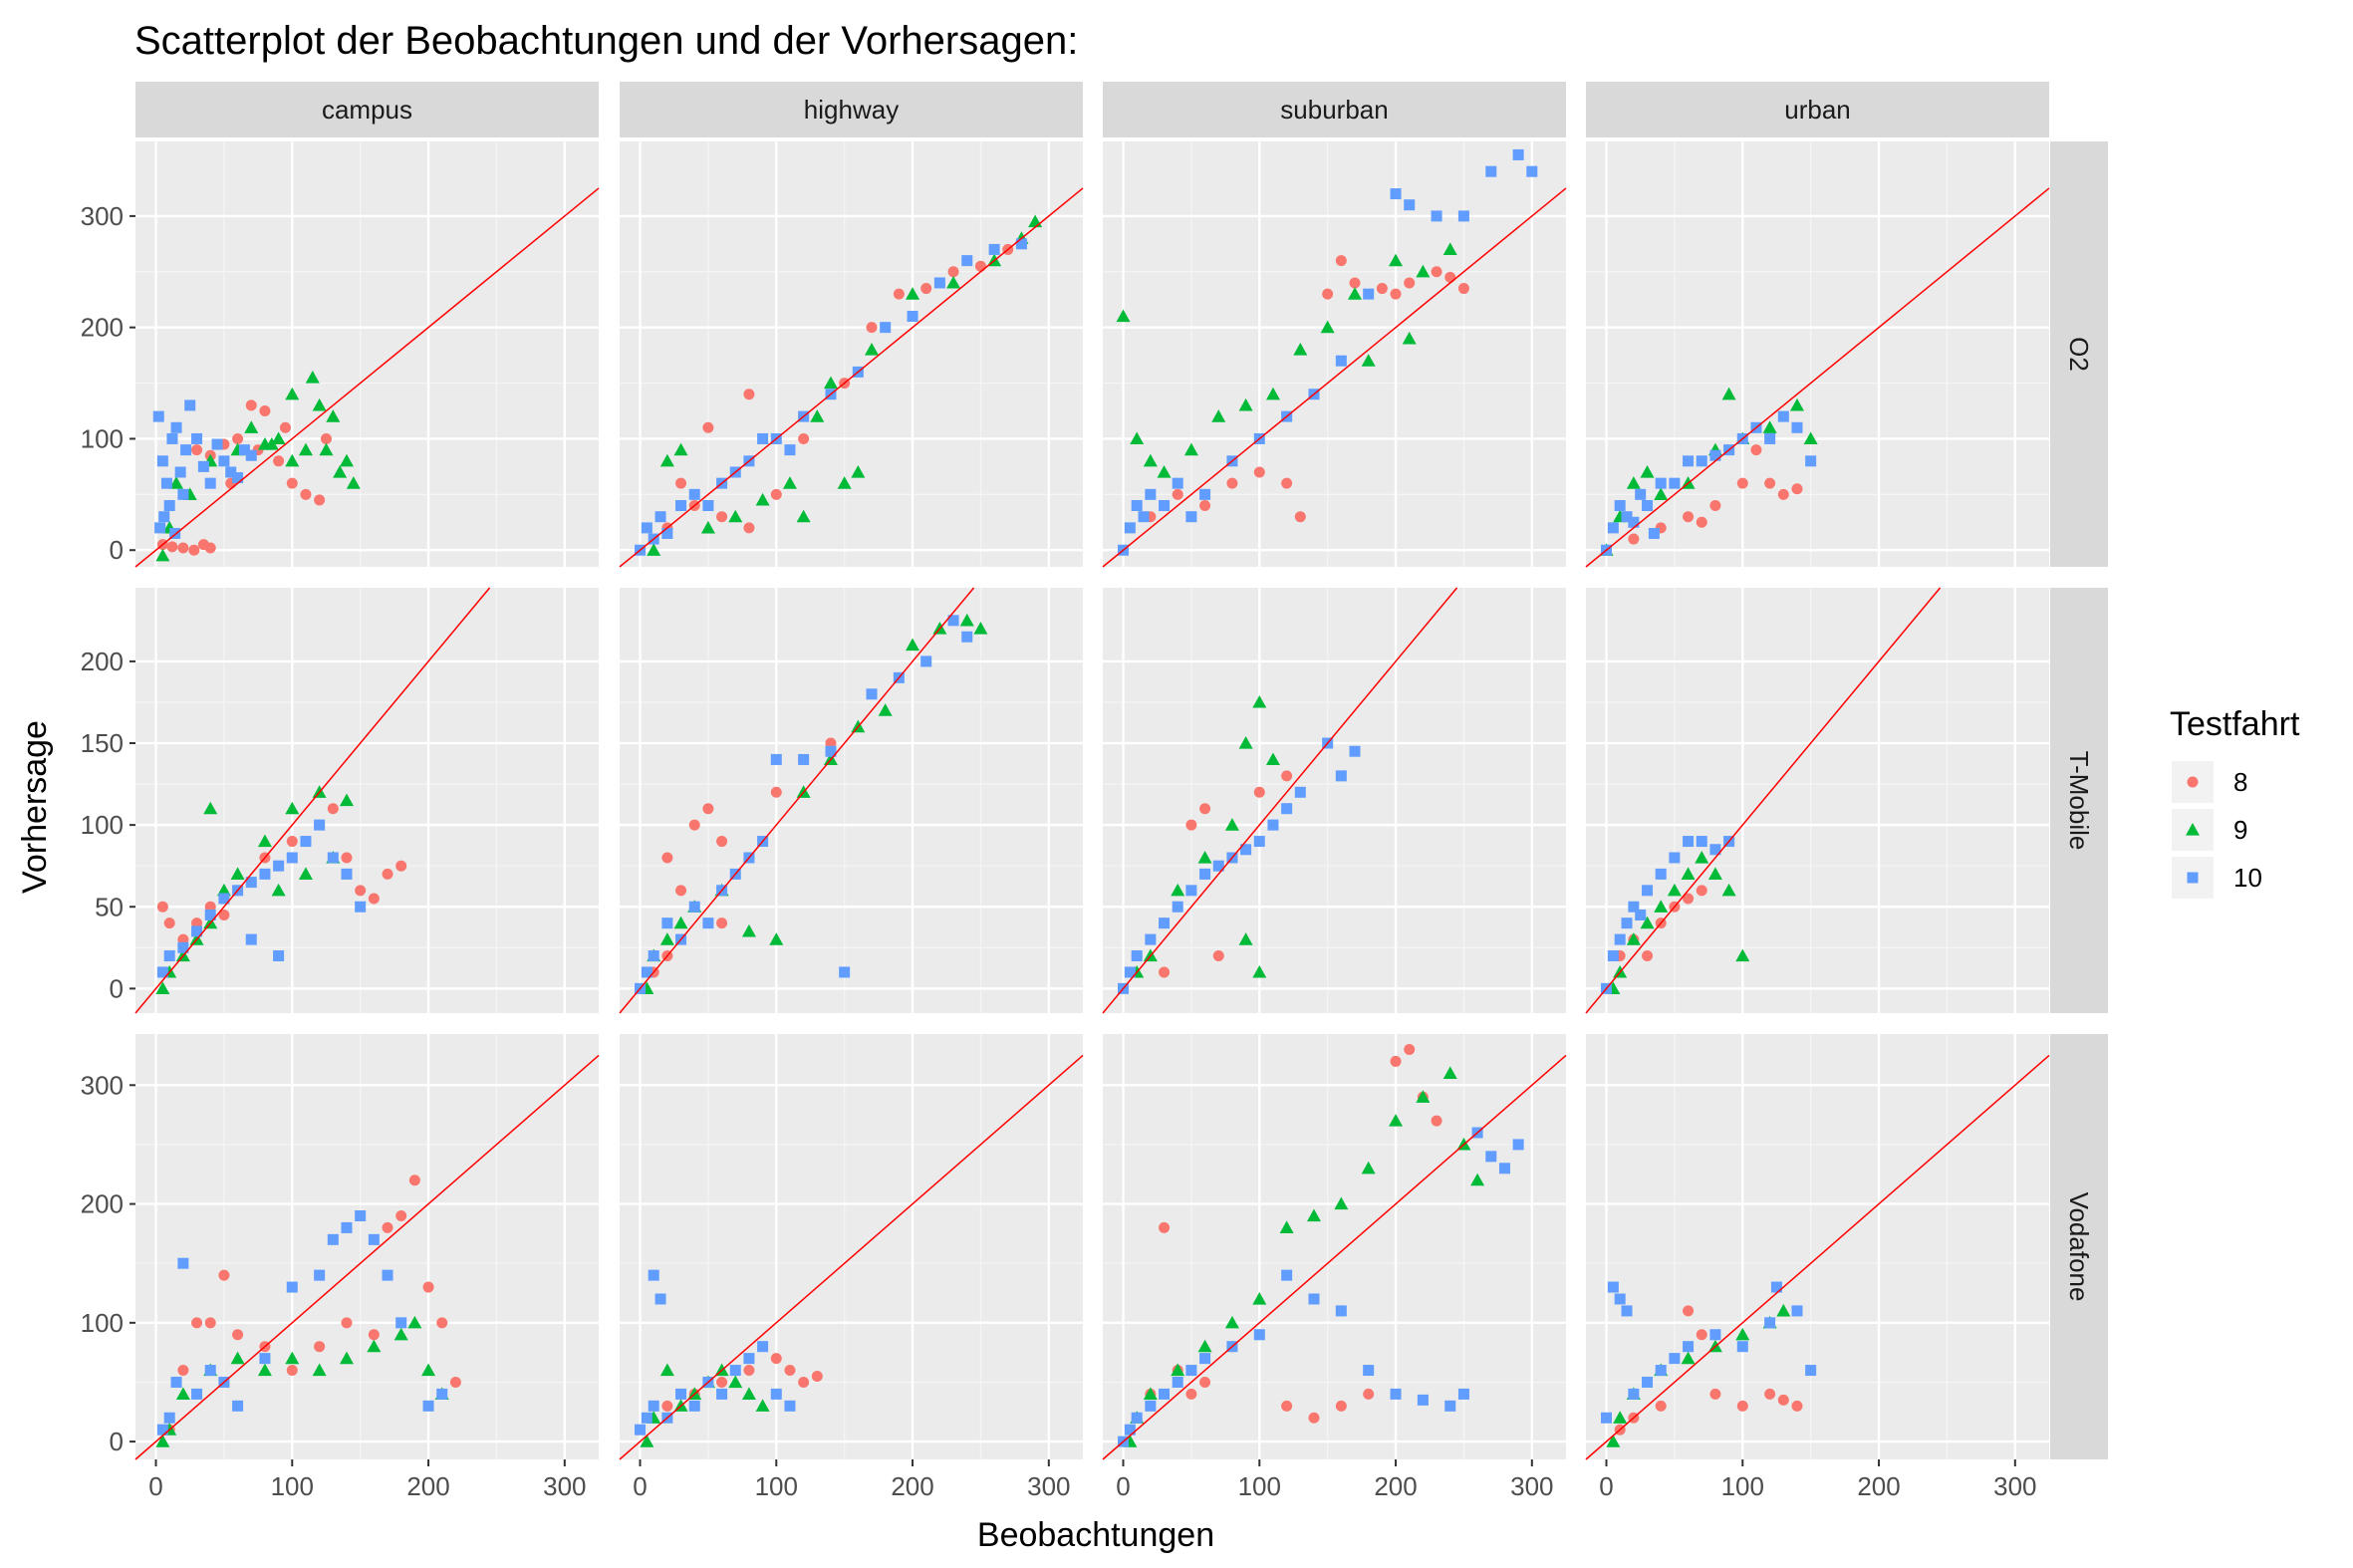  What do you see at coordinates (1743, 1486) in the screenshot?
I see `x-tick-label: 100` at bounding box center [1743, 1486].